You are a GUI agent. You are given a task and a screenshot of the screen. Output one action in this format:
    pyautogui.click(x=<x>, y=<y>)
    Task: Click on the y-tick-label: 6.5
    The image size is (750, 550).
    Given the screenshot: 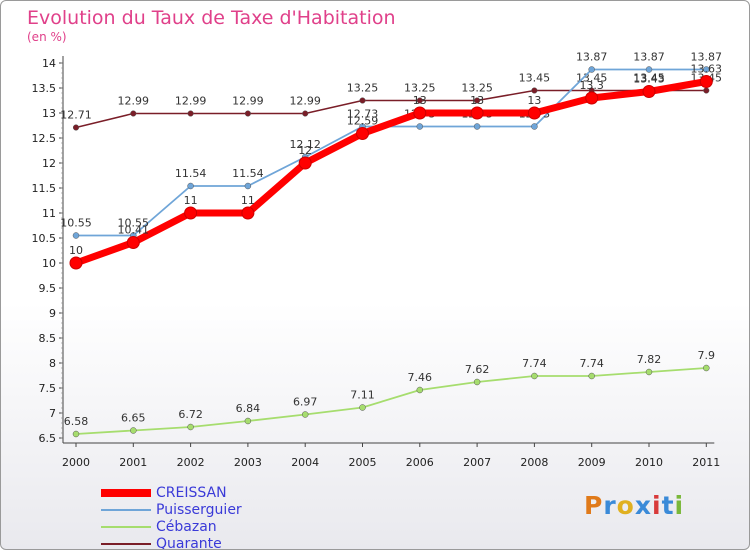 What is the action you would take?
    pyautogui.click(x=48, y=438)
    